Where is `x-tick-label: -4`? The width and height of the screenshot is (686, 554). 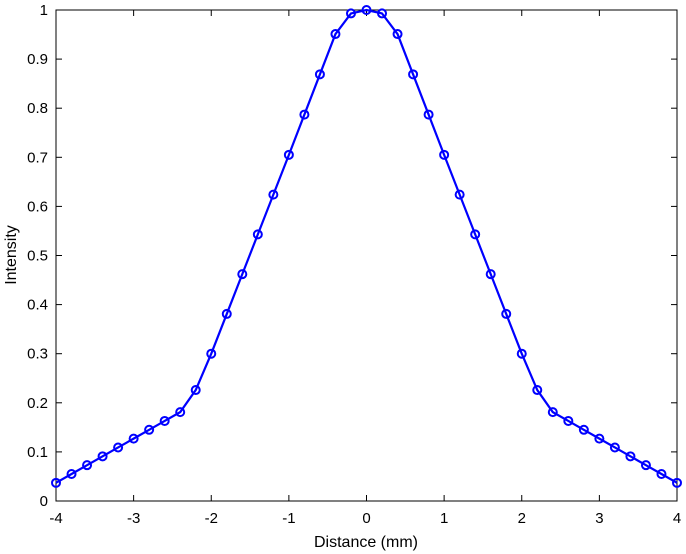 x-tick-label: -4 is located at coordinates (55, 518).